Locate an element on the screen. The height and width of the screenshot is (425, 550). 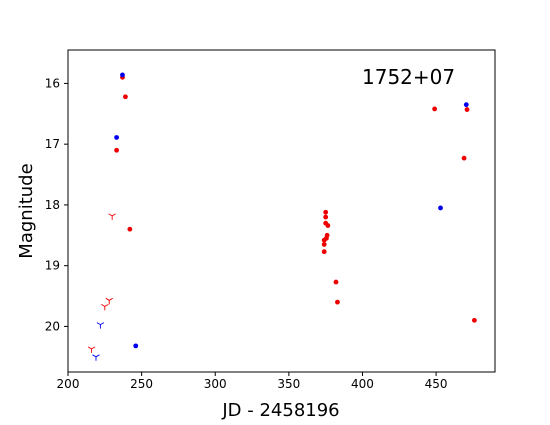
x-tick-label: 200 is located at coordinates (68, 384).